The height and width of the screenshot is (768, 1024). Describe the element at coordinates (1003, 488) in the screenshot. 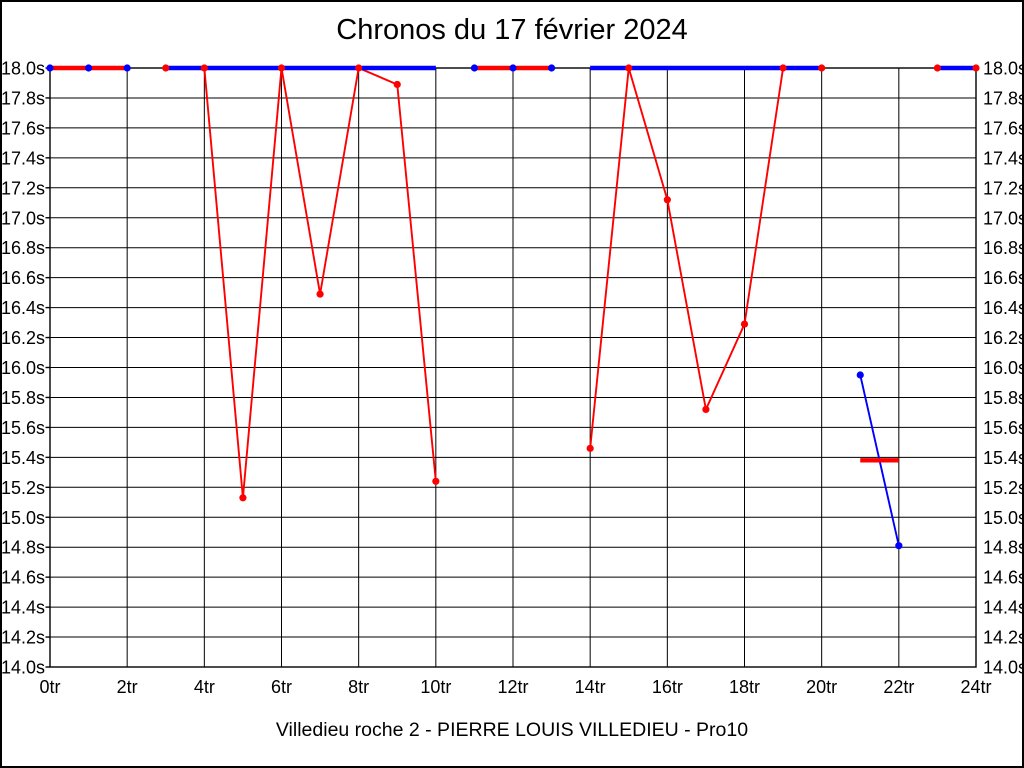

I see `y-tick-label-right: 15.2s` at that location.